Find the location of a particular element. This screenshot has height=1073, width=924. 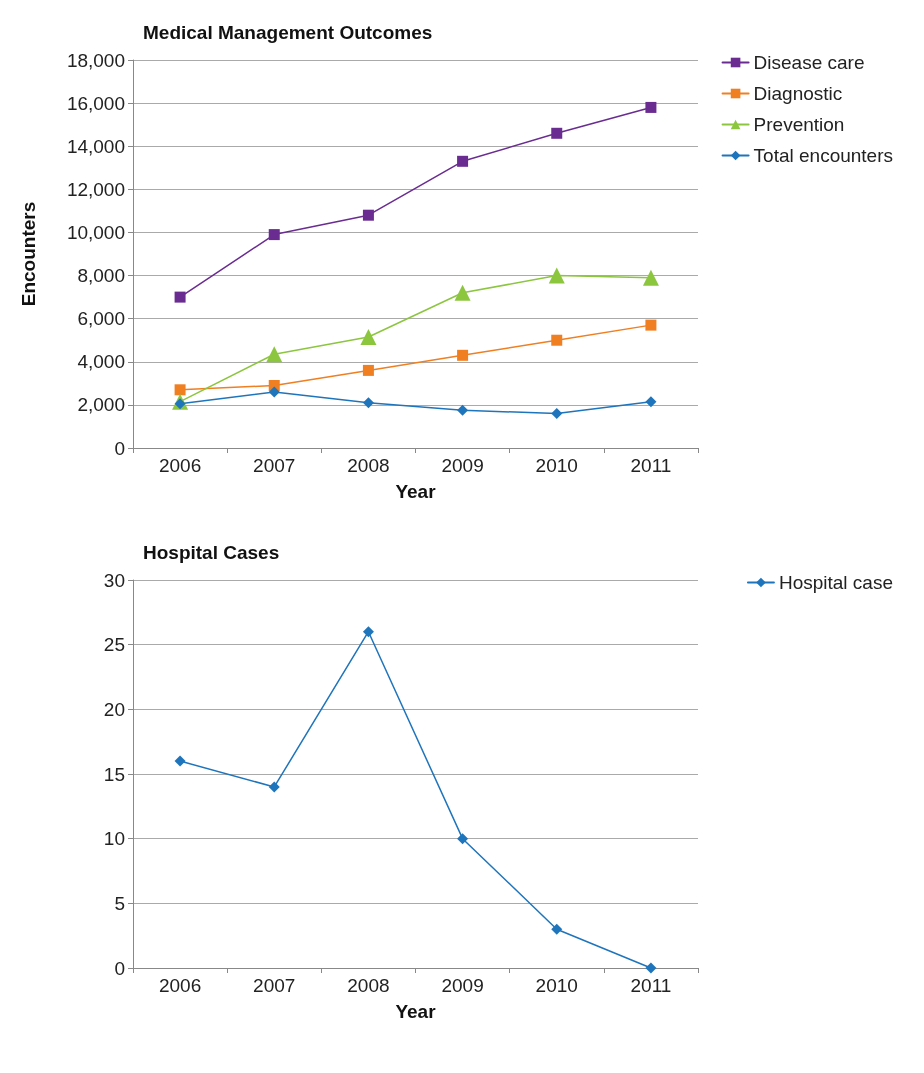

legend-label: Prevention is located at coordinates (799, 124).